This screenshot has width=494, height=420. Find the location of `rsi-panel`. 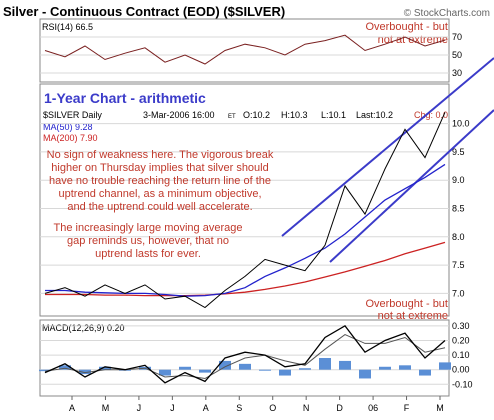

rsi-panel is located at coordinates (244, 50).